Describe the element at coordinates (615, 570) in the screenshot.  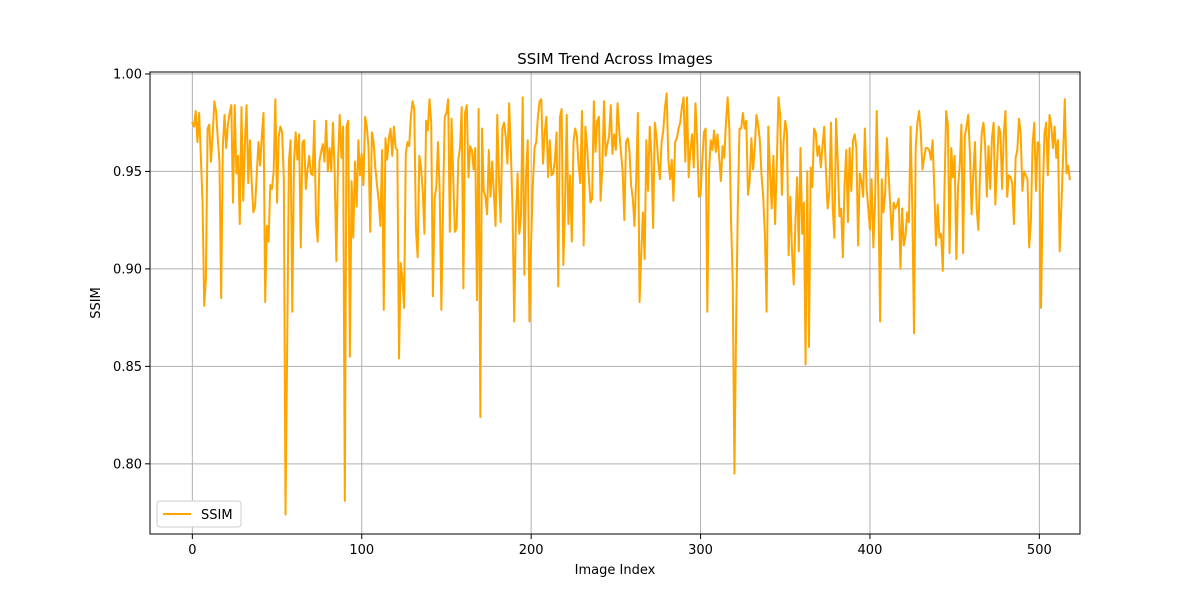
I see `x-axis-label: Image Index` at that location.